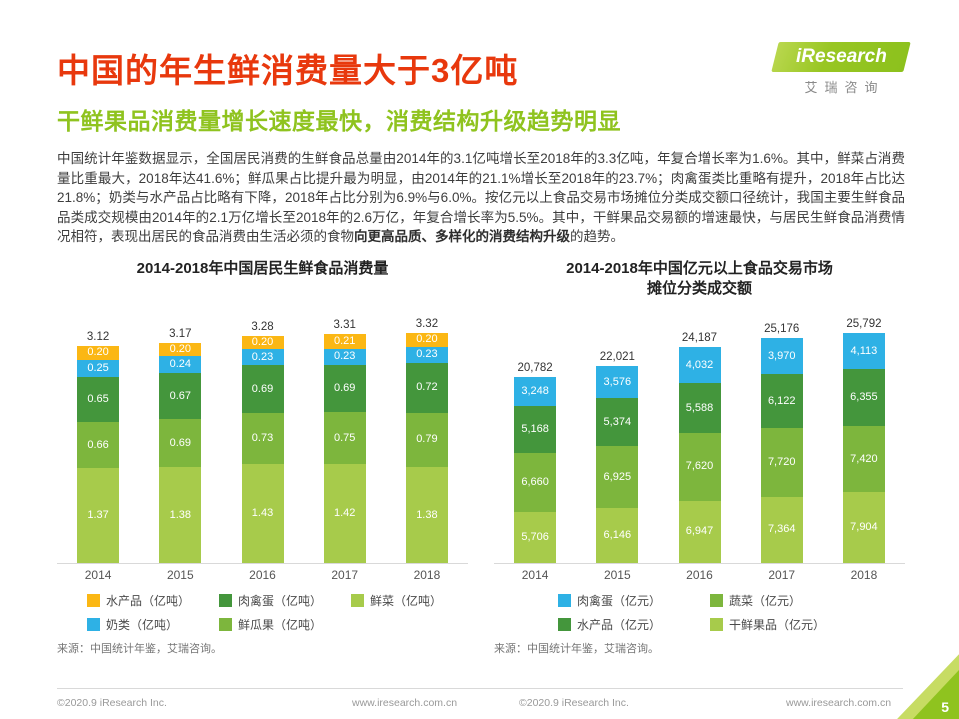  I want to click on bar-segment-dried-fresh-fruits: 7,904, so click(863, 527).